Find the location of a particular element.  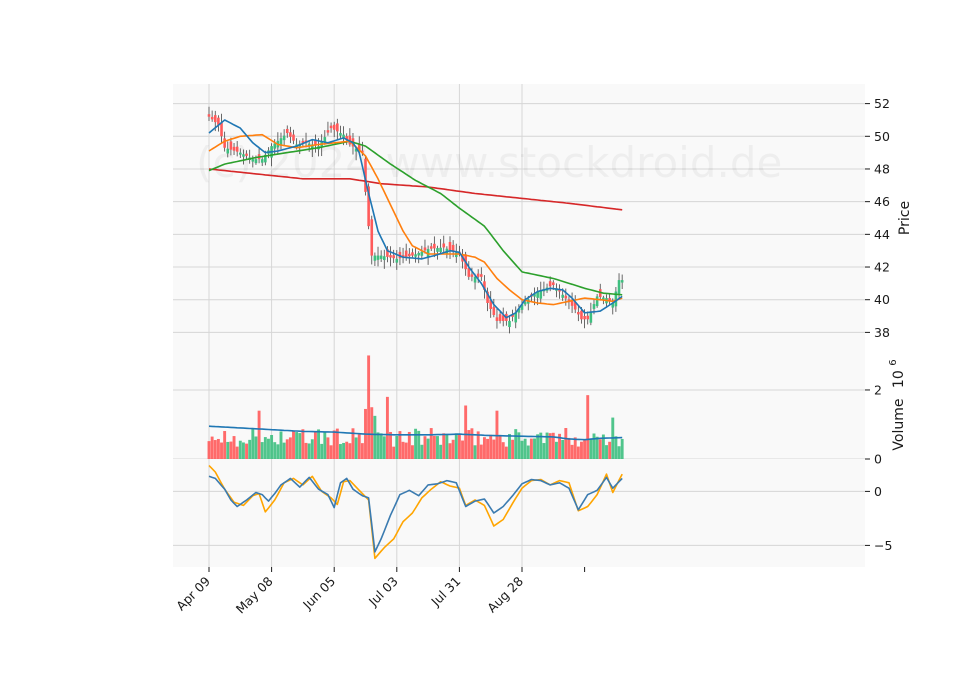

indicator-line-blue is located at coordinates (415, 514).